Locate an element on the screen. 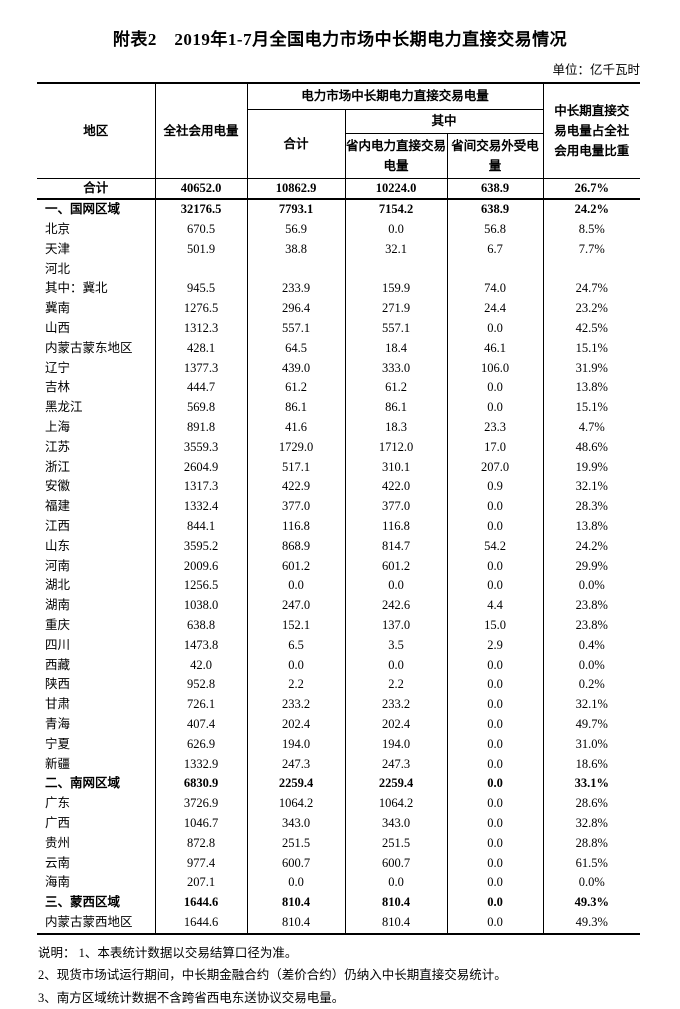  region-cell: 陕西 is located at coordinates (58, 684).